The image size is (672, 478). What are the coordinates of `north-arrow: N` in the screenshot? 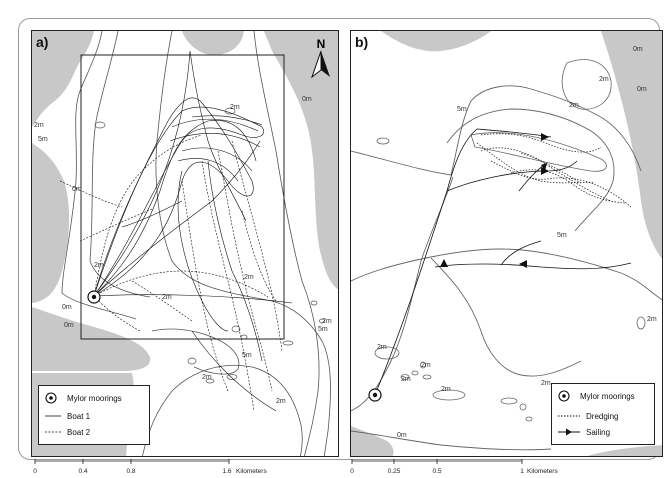 It's located at (321, 60).